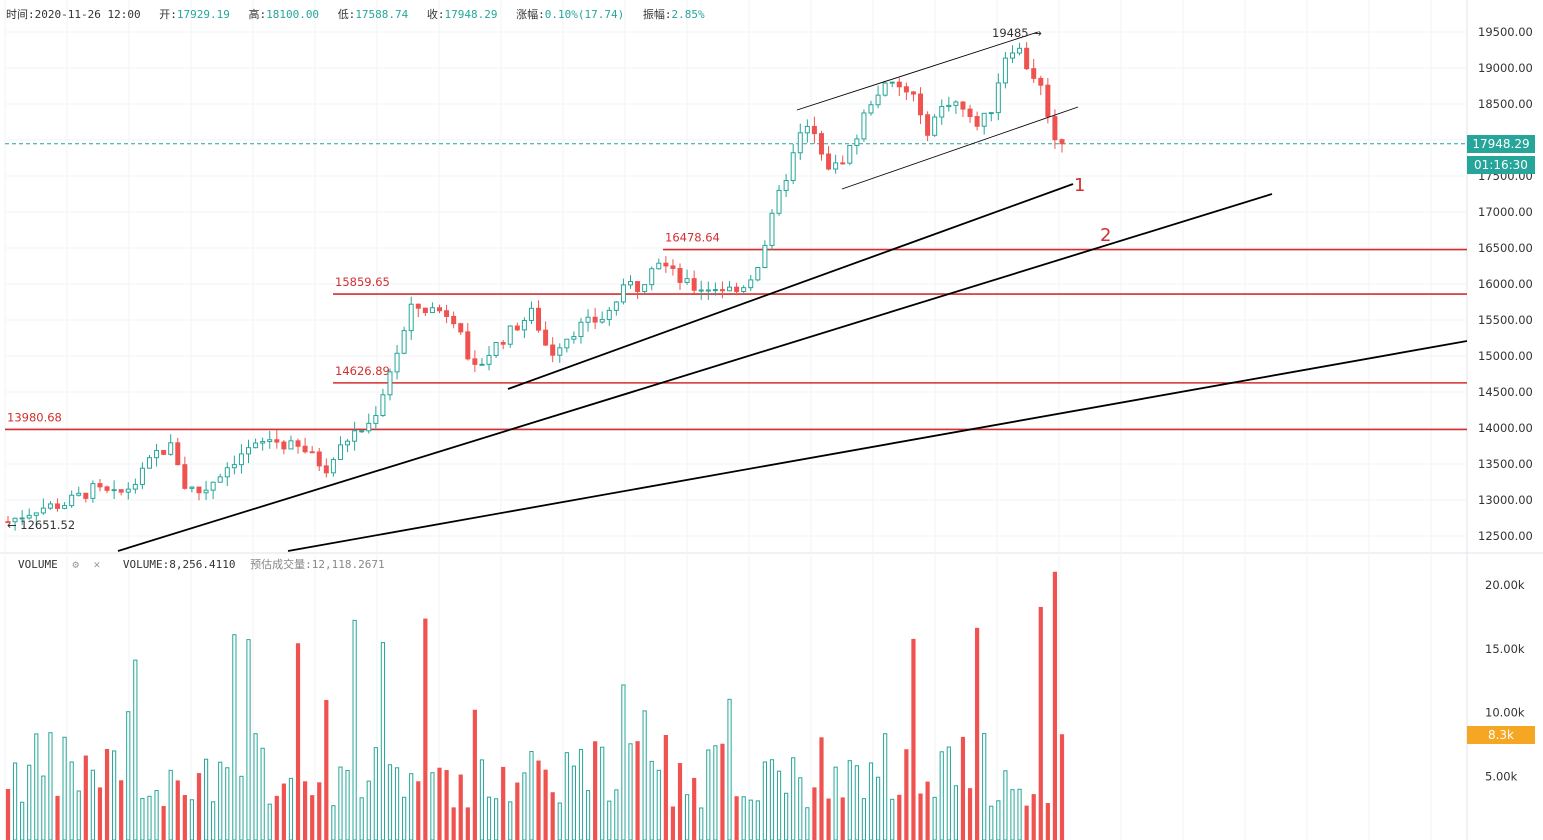  What do you see at coordinates (1505, 428) in the screenshot?
I see `price-tick-label: 14000.00` at bounding box center [1505, 428].